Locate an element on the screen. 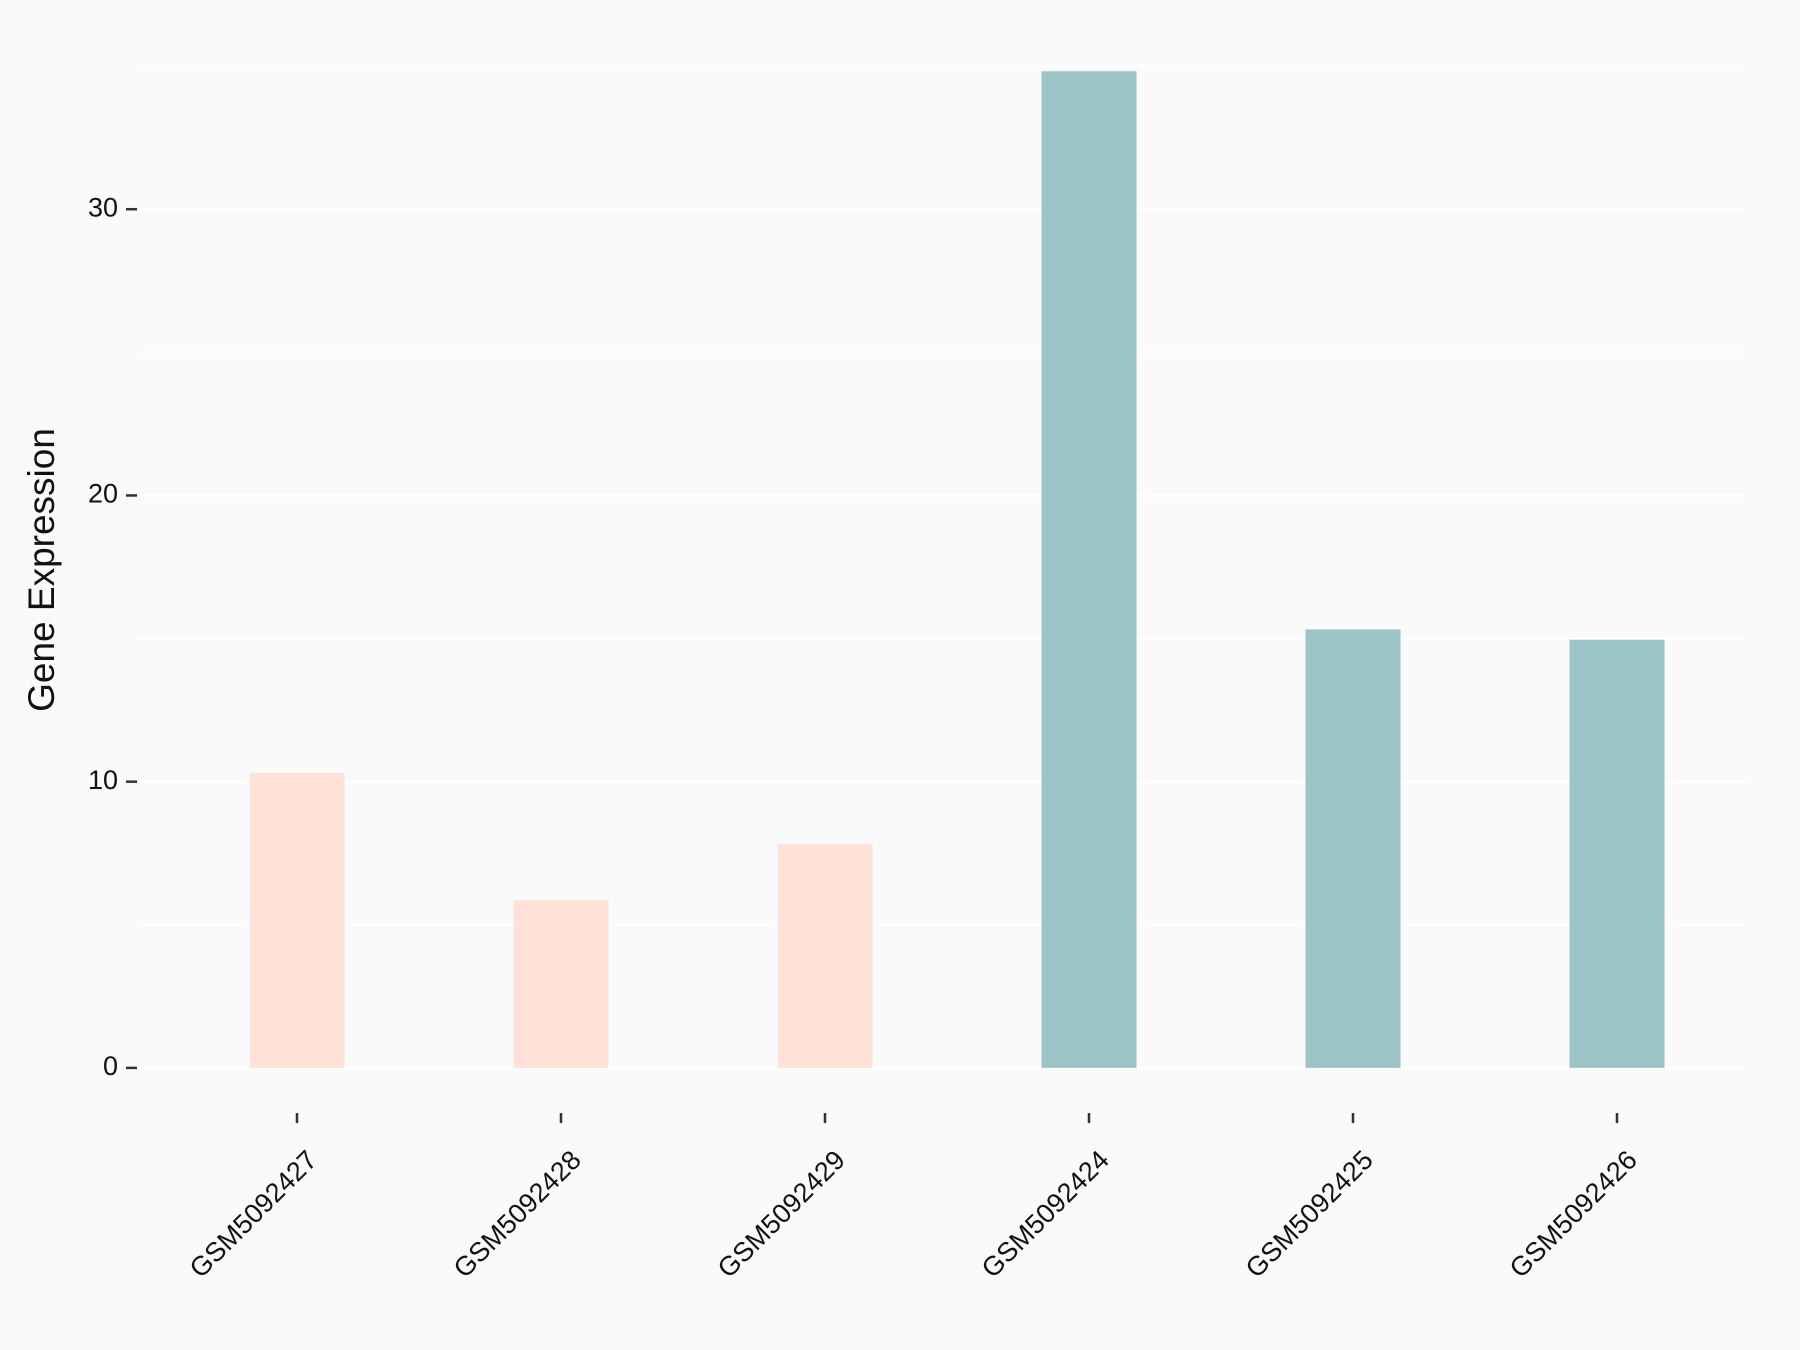 The image size is (1800, 1350). y-tick-label: 20 is located at coordinates (103, 494).